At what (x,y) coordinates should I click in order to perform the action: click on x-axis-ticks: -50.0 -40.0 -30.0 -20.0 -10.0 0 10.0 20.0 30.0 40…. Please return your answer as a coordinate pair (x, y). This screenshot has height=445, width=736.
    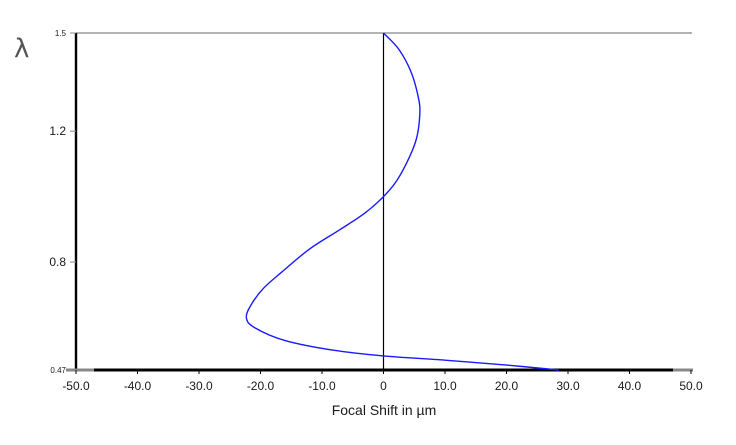
    Looking at the image, I should click on (382, 381).